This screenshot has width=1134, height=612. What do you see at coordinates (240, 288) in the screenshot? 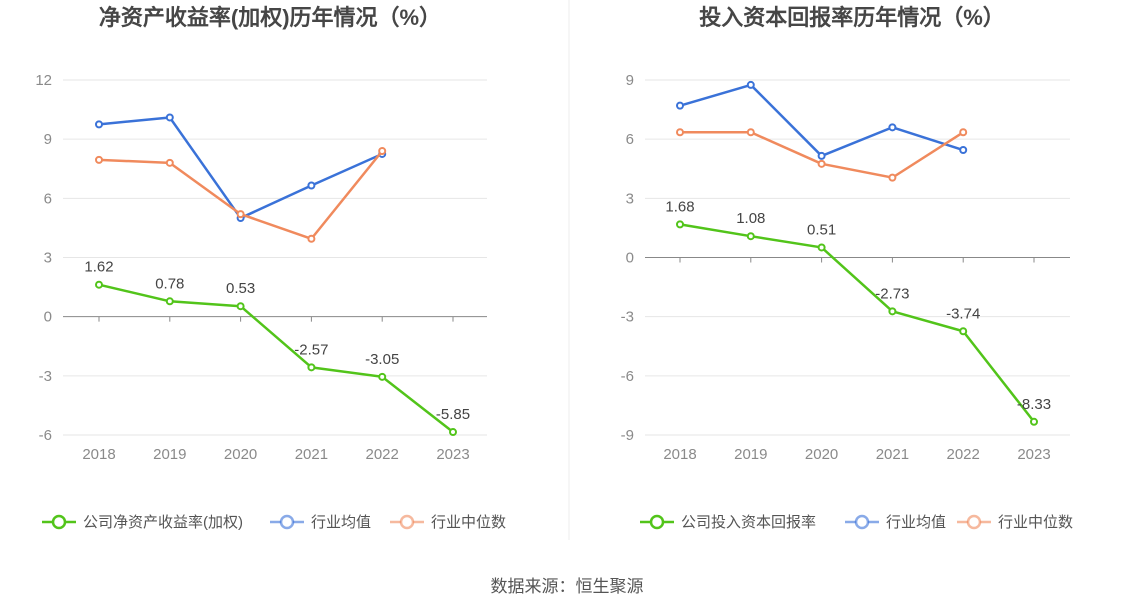
I see `data-label: 0.53` at bounding box center [240, 288].